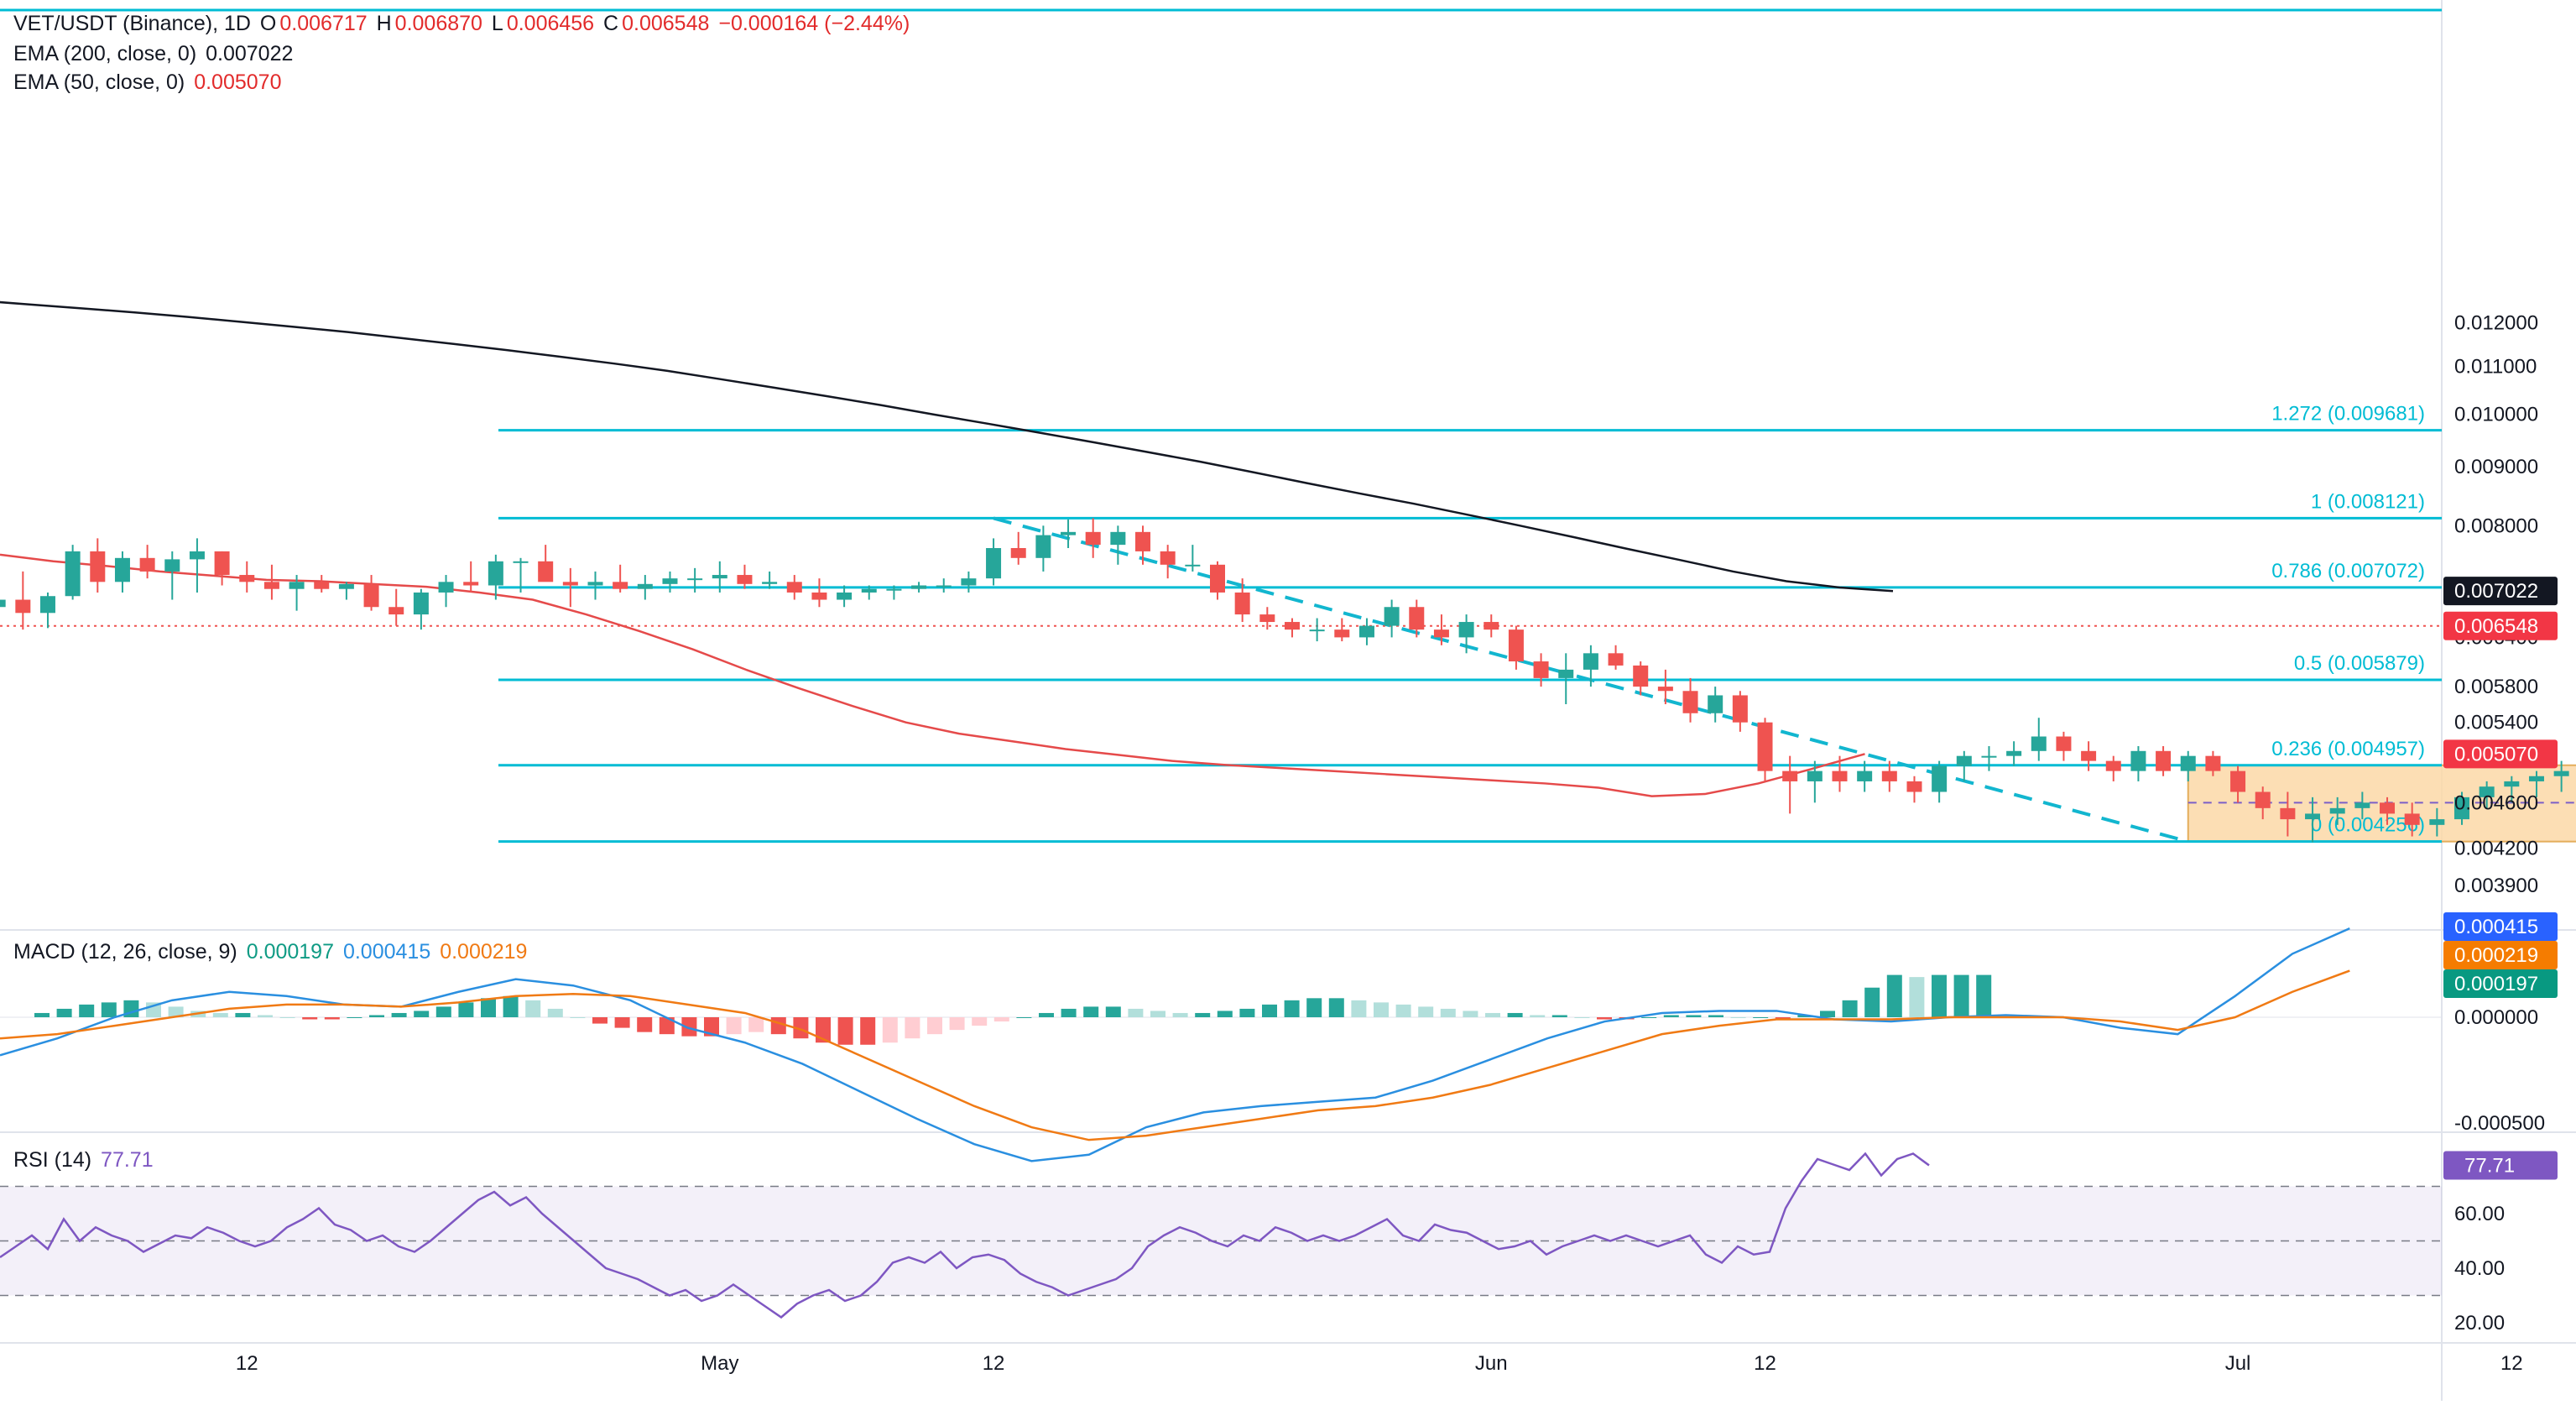 The image size is (2576, 1405). Describe the element at coordinates (497, 23) in the screenshot. I see `low-label: L` at that location.